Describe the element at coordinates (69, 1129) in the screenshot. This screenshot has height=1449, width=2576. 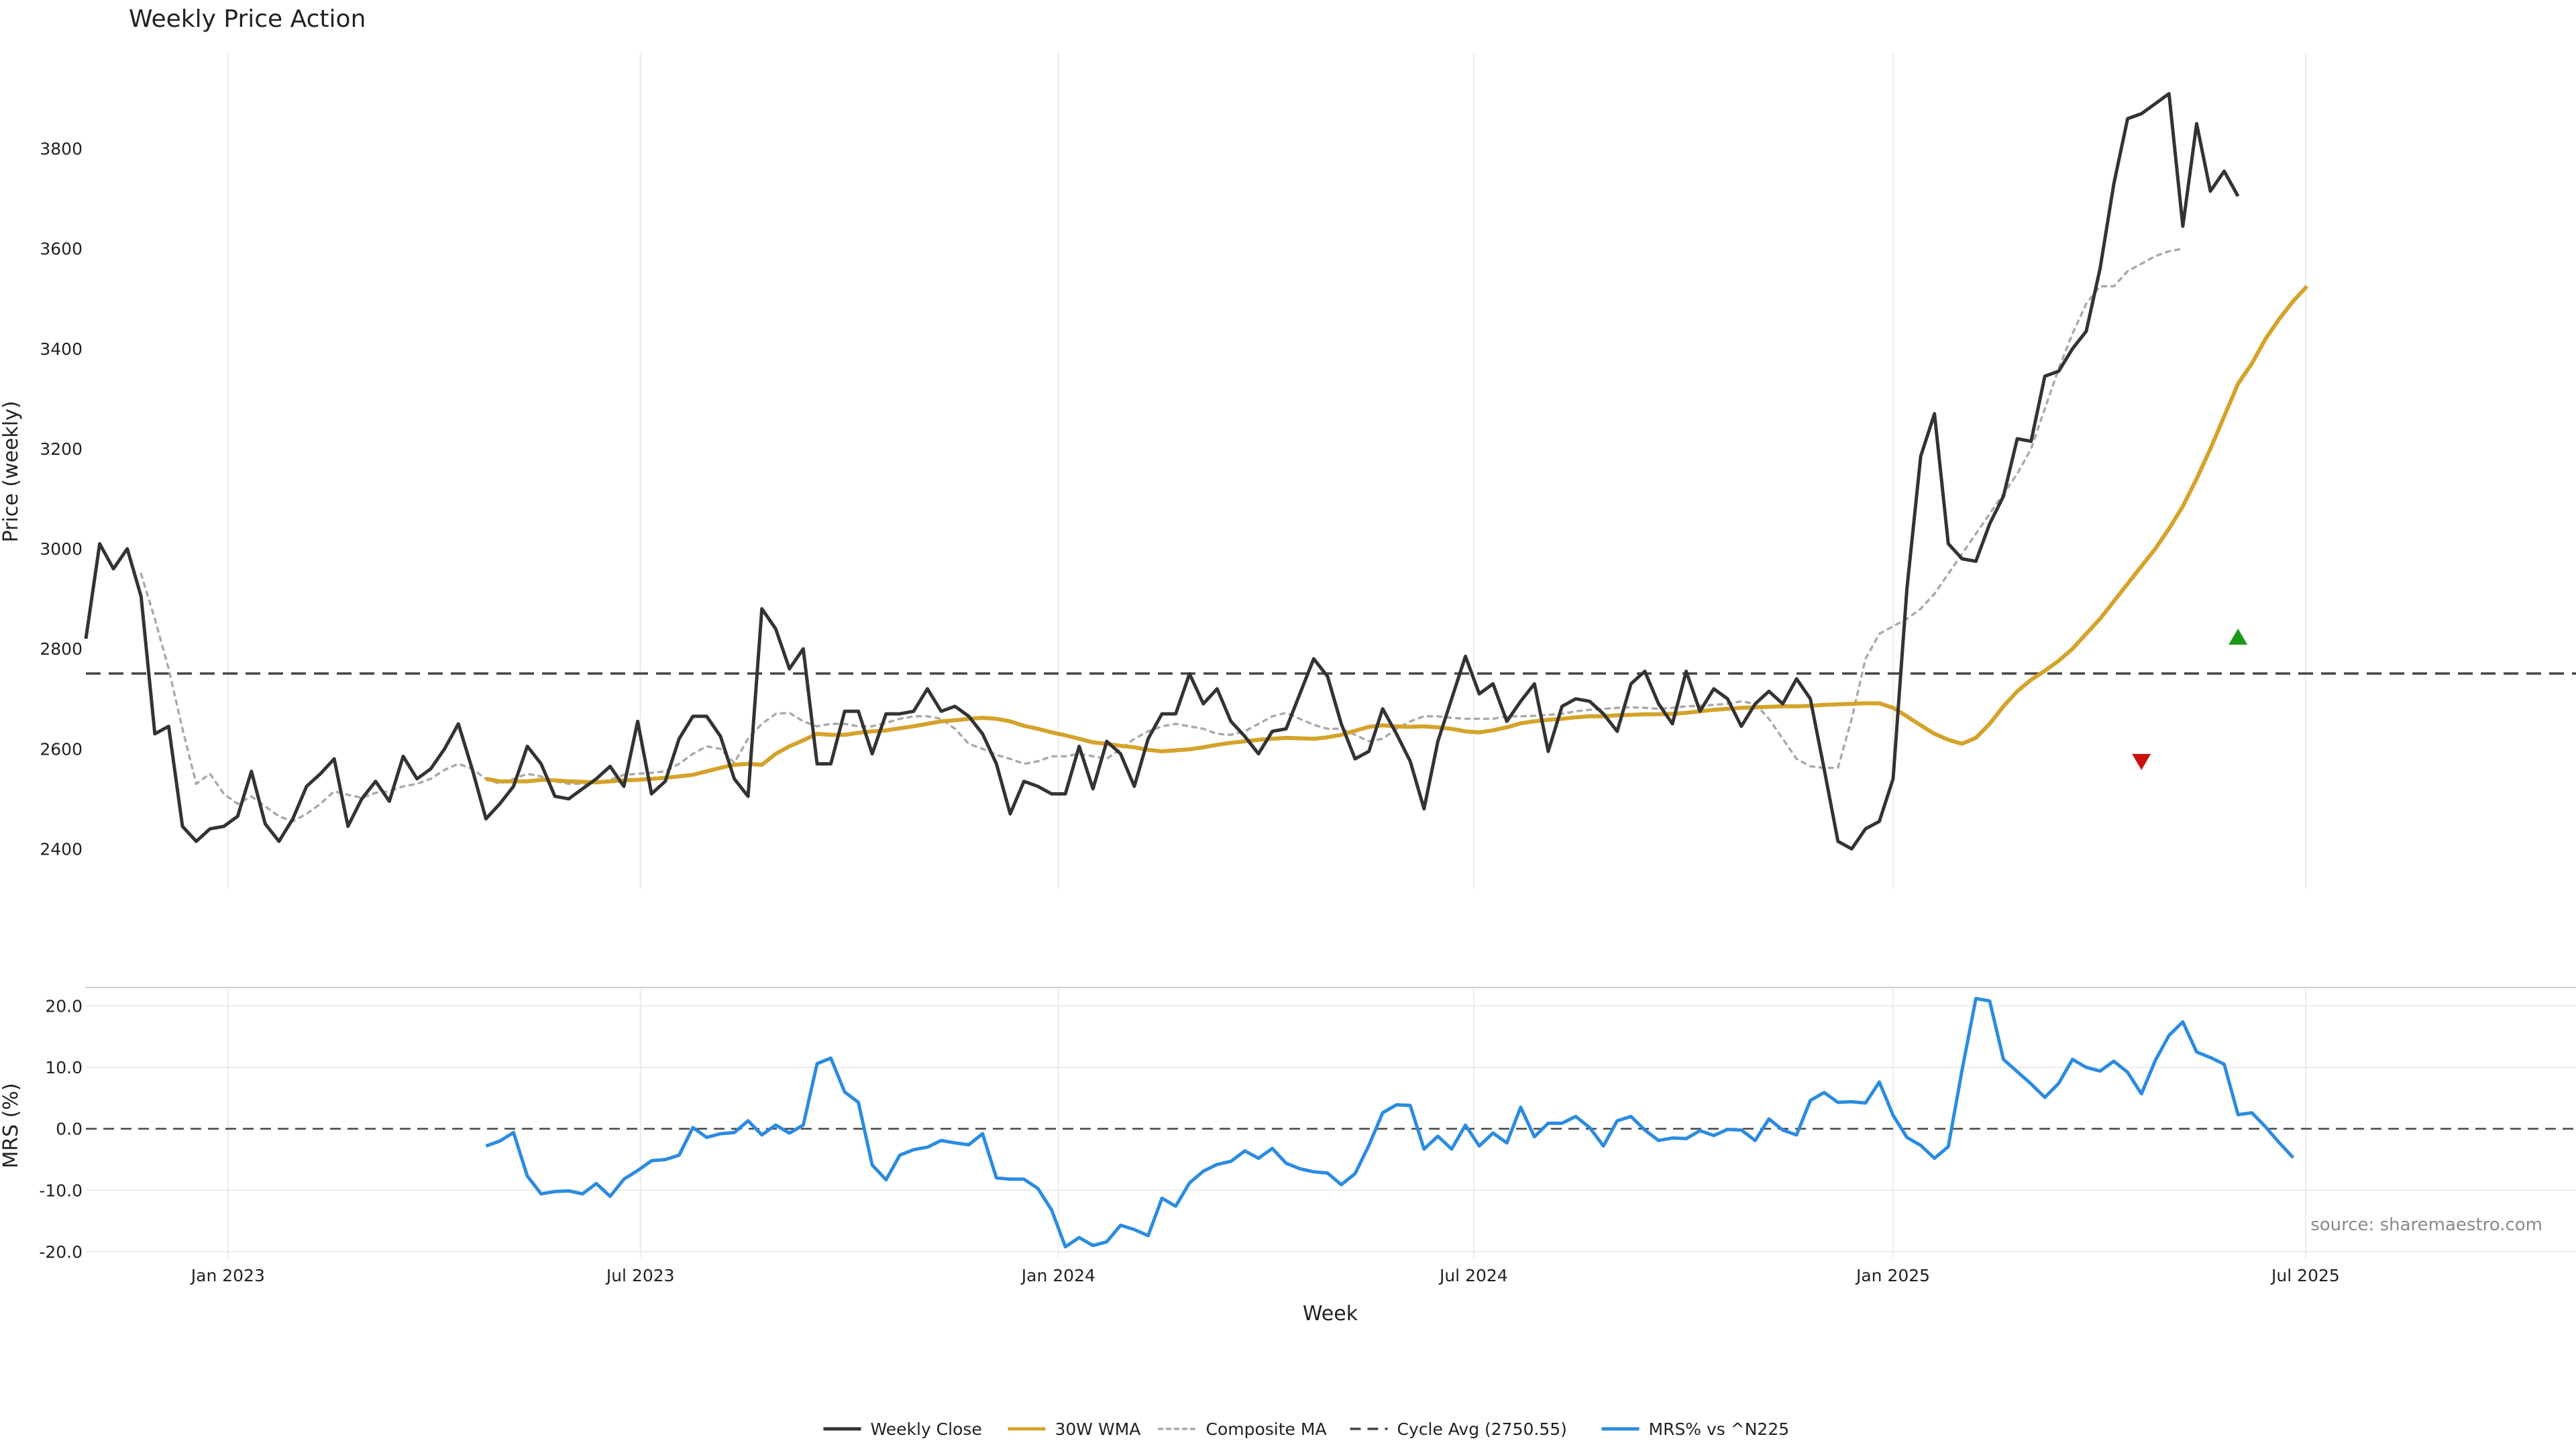
I see `mrs-y-tick-label: 0.0` at that location.